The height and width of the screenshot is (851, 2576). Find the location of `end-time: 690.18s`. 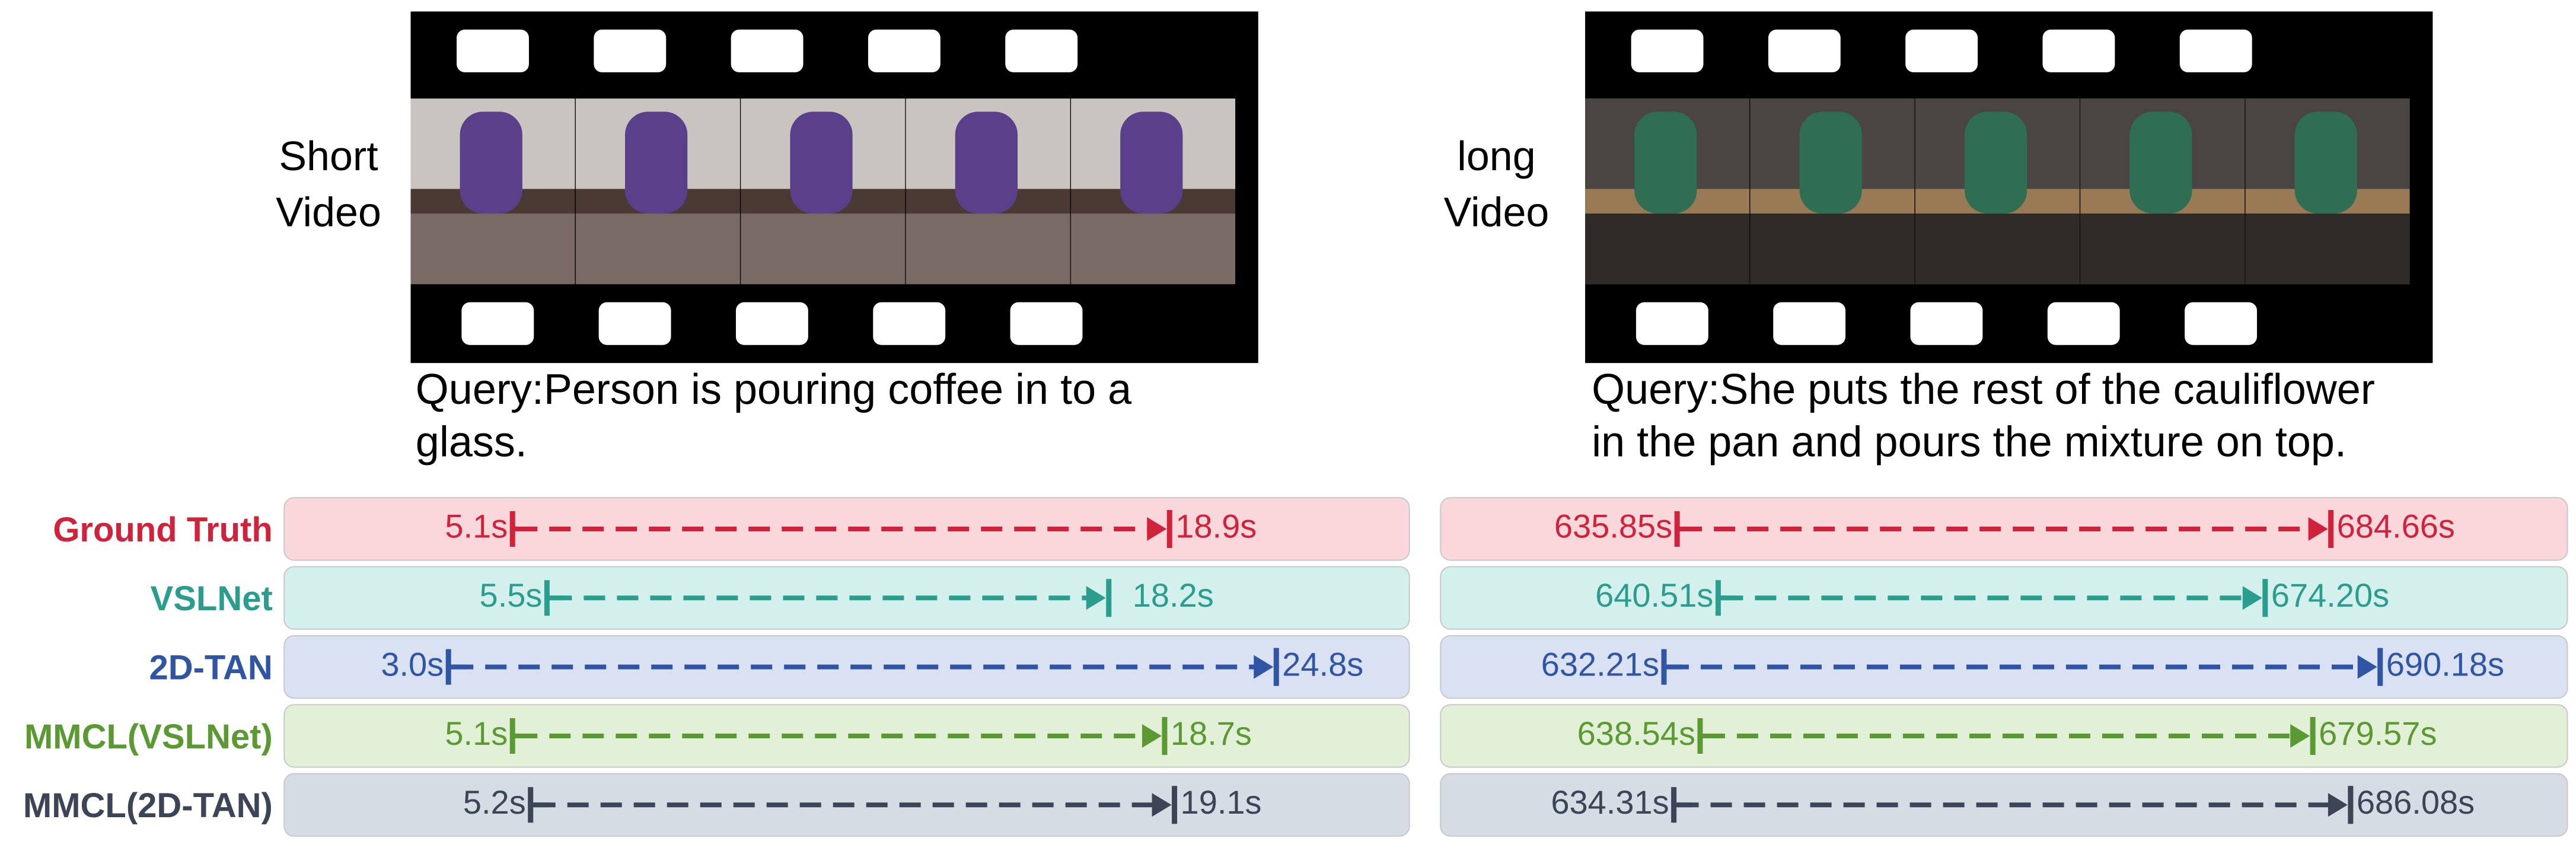

end-time: 690.18s is located at coordinates (2445, 664).